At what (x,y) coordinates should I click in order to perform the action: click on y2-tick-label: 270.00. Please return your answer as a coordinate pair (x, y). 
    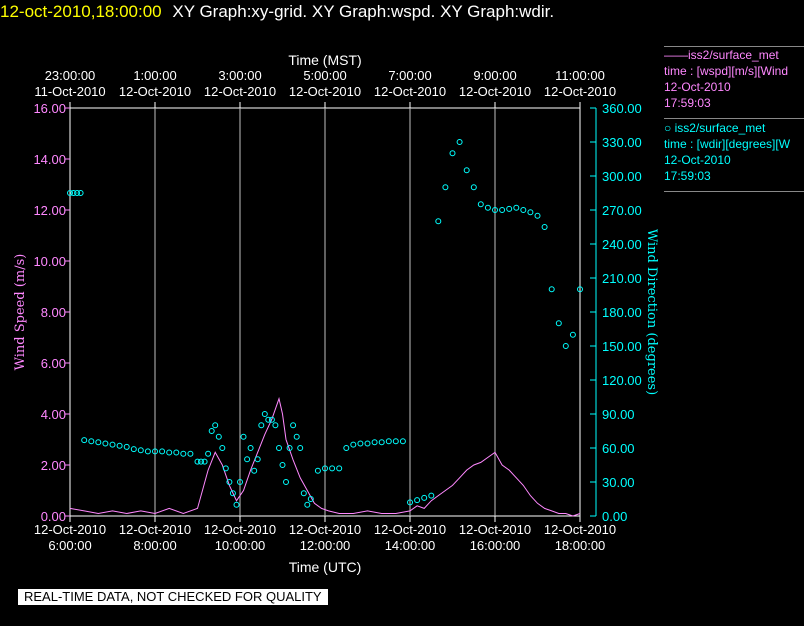
    Looking at the image, I should click on (622, 210).